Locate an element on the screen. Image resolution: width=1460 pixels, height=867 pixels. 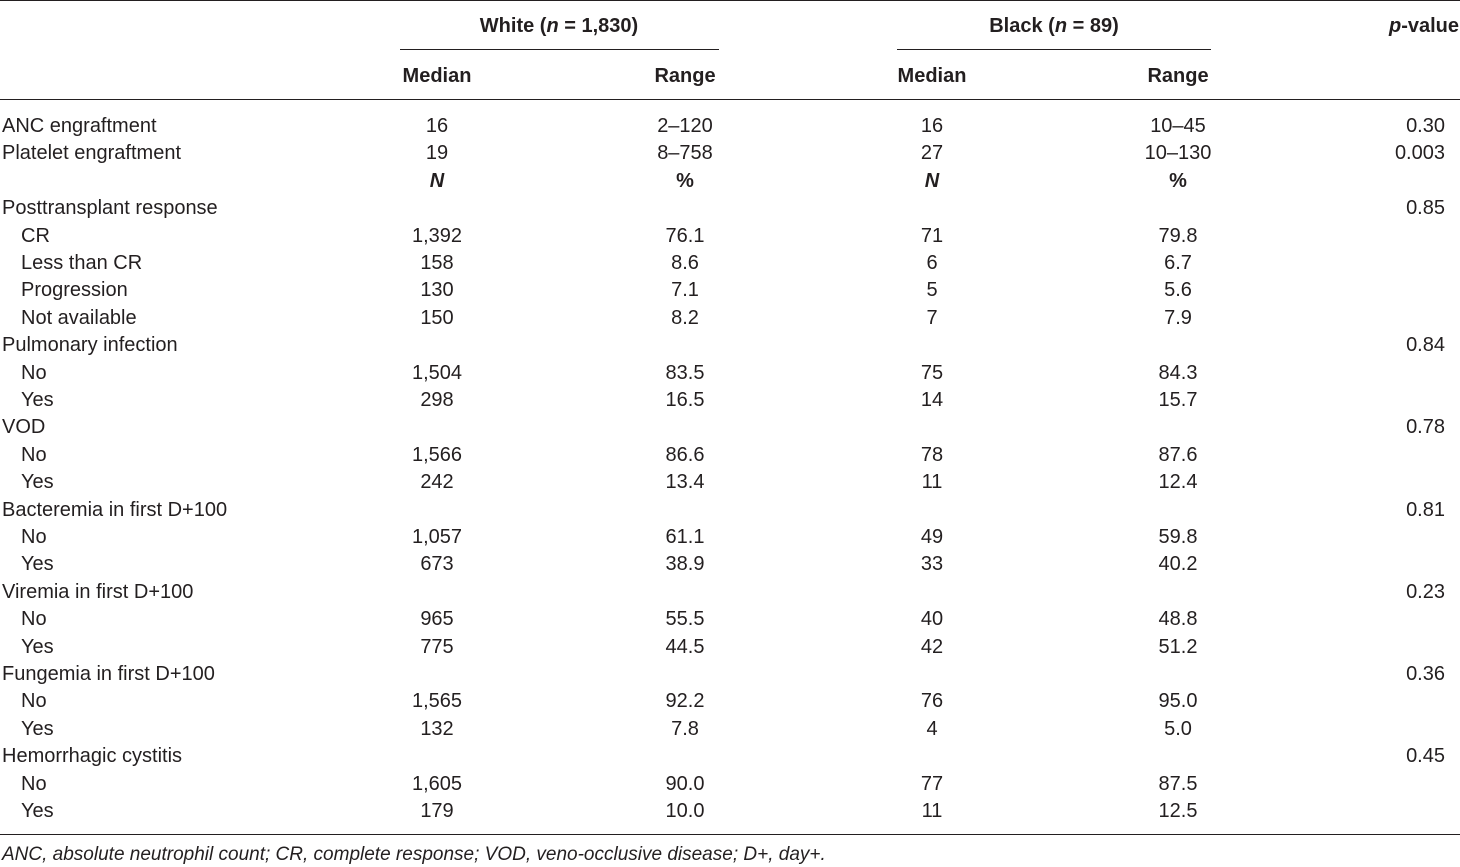
table-row: Progression 130 7.1 5 5.6 is located at coordinates (730, 291).